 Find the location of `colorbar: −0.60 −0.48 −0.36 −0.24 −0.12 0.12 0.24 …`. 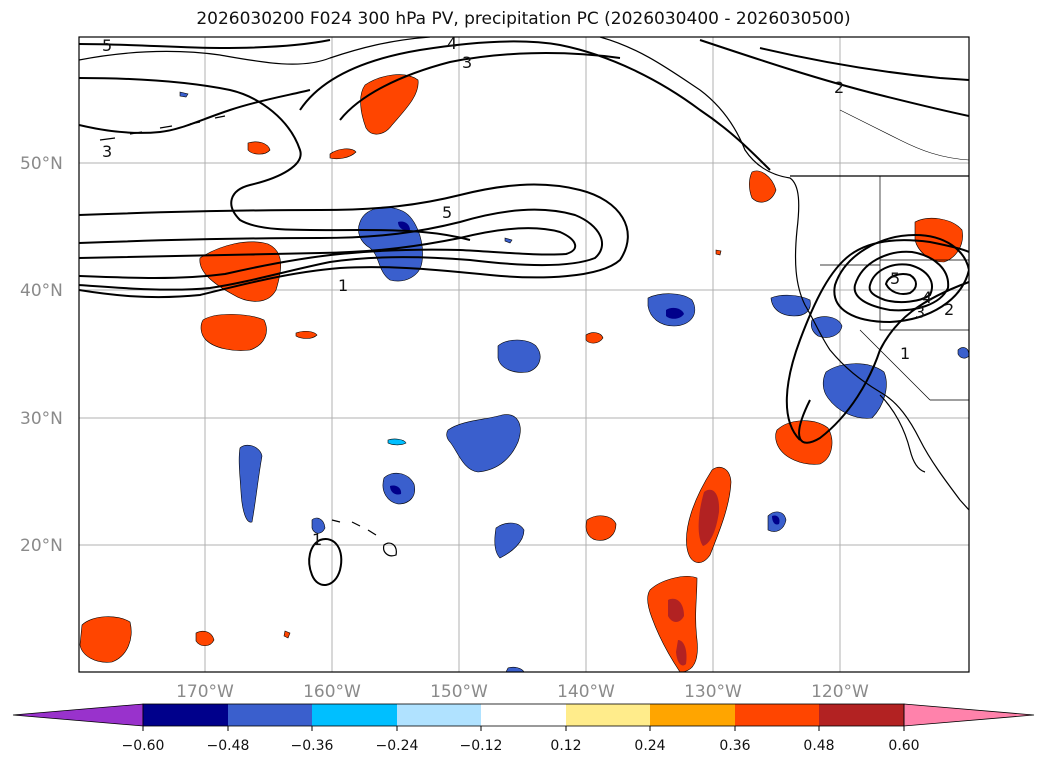

colorbar: −0.60 −0.48 −0.36 −0.24 −0.12 0.12 0.24 … is located at coordinates (523, 728).